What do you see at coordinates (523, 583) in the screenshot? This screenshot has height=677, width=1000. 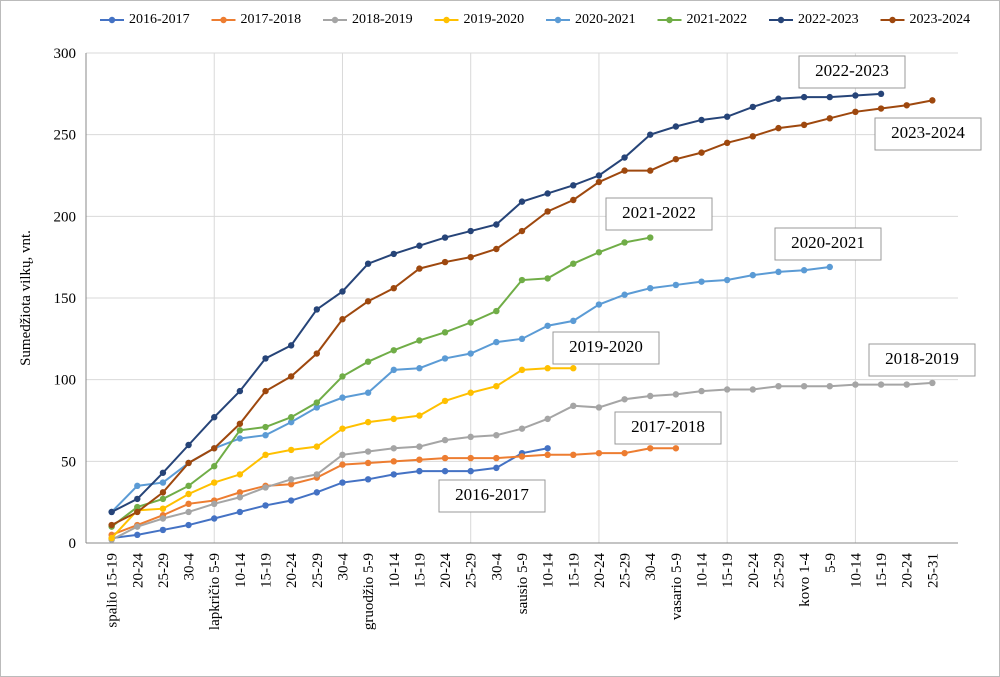 I see `x-tick-label: sausio 5-9` at bounding box center [523, 583].